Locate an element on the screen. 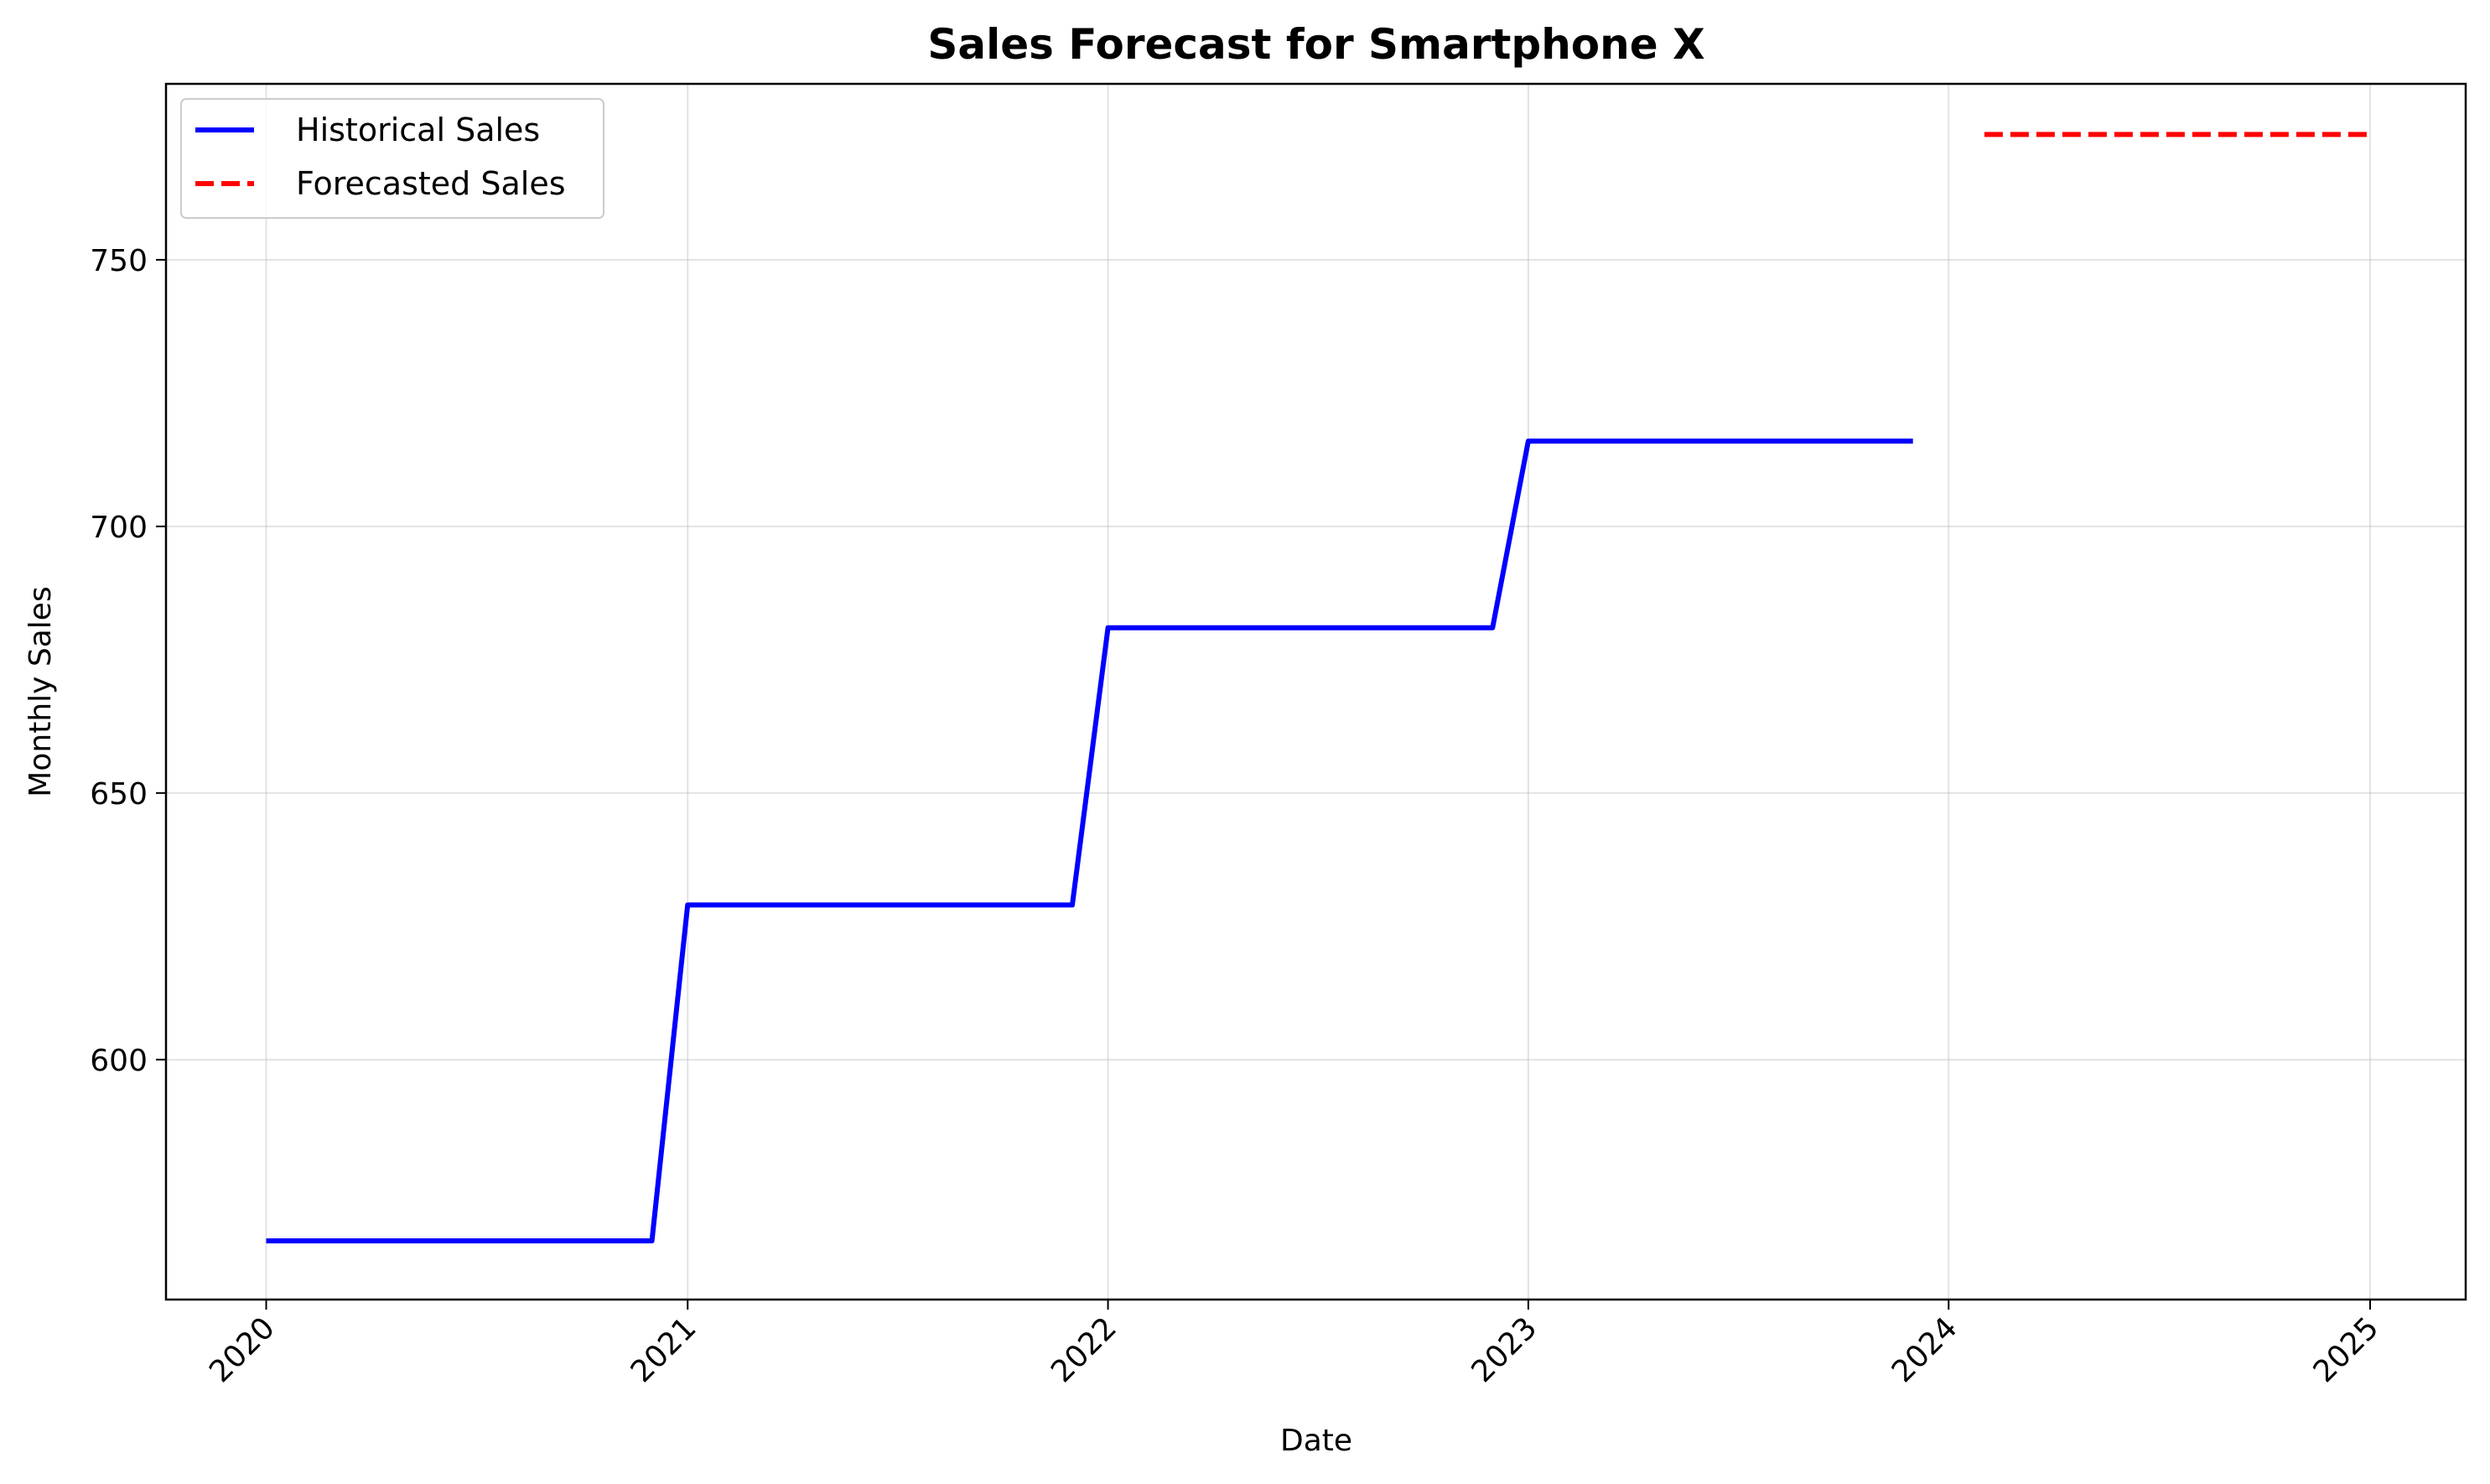 This screenshot has width=2490, height=1484. legend: Historical Sales Forecasted Sales is located at coordinates (392, 158).